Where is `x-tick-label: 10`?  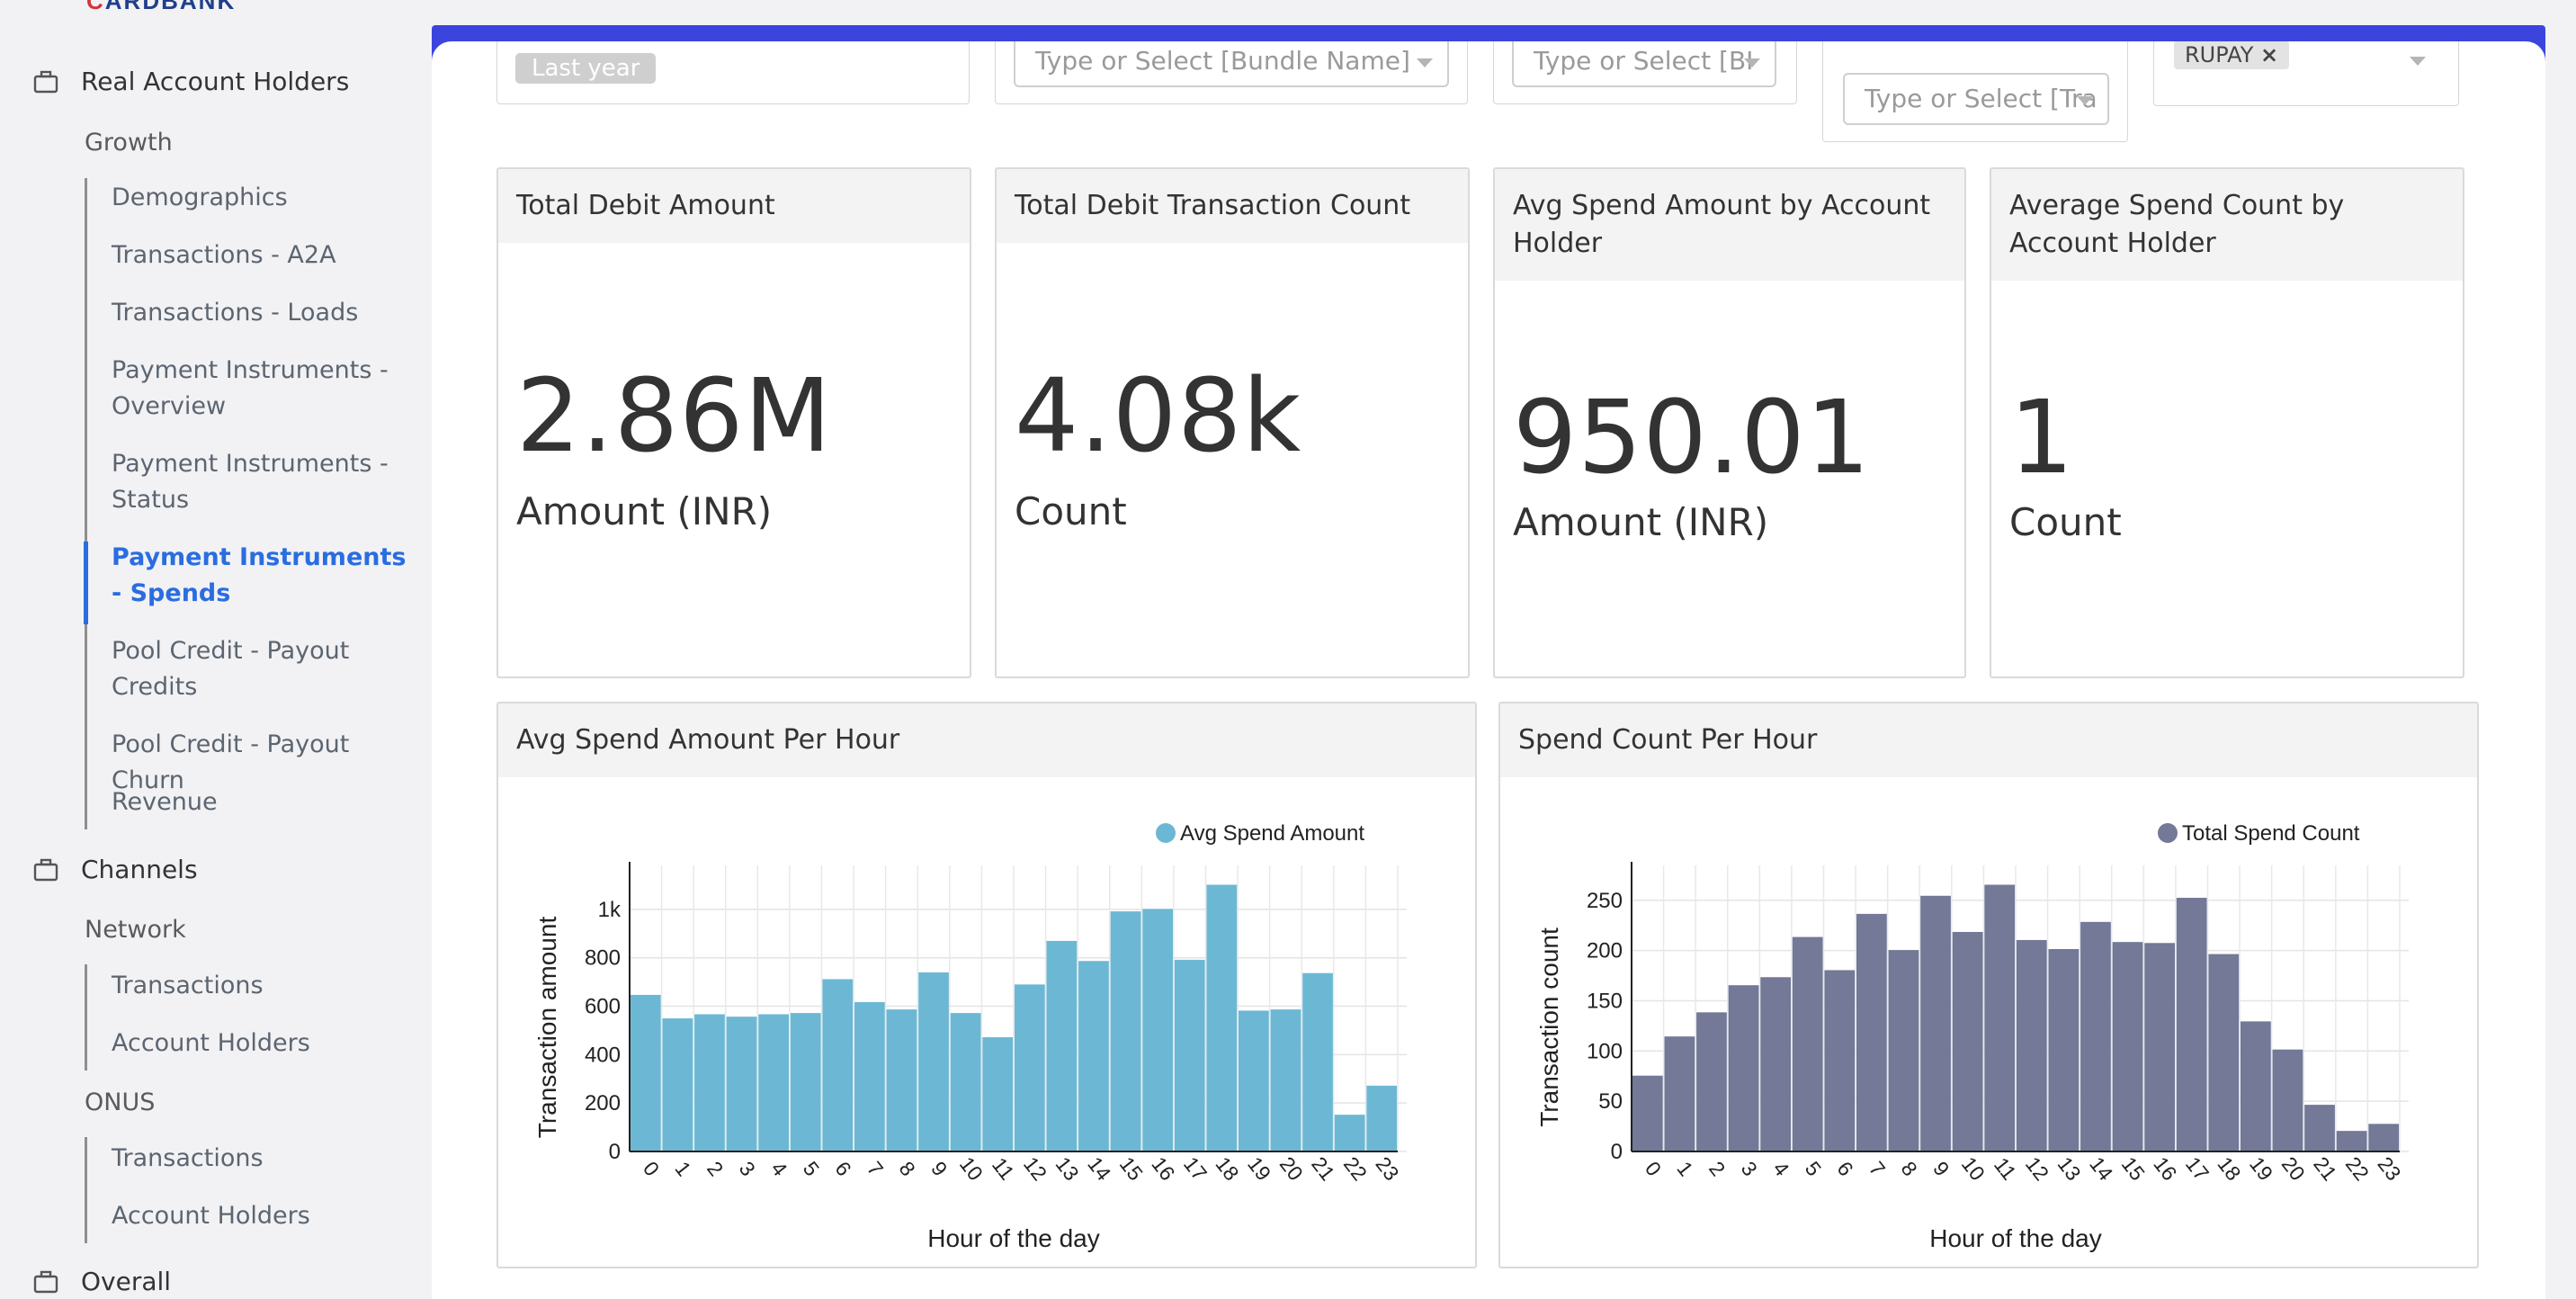
x-tick-label: 10 is located at coordinates (971, 1168).